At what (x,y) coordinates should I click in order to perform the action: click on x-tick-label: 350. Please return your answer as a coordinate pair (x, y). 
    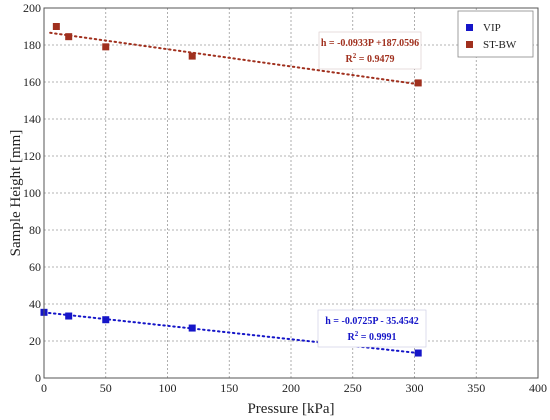
    Looking at the image, I should click on (476, 388).